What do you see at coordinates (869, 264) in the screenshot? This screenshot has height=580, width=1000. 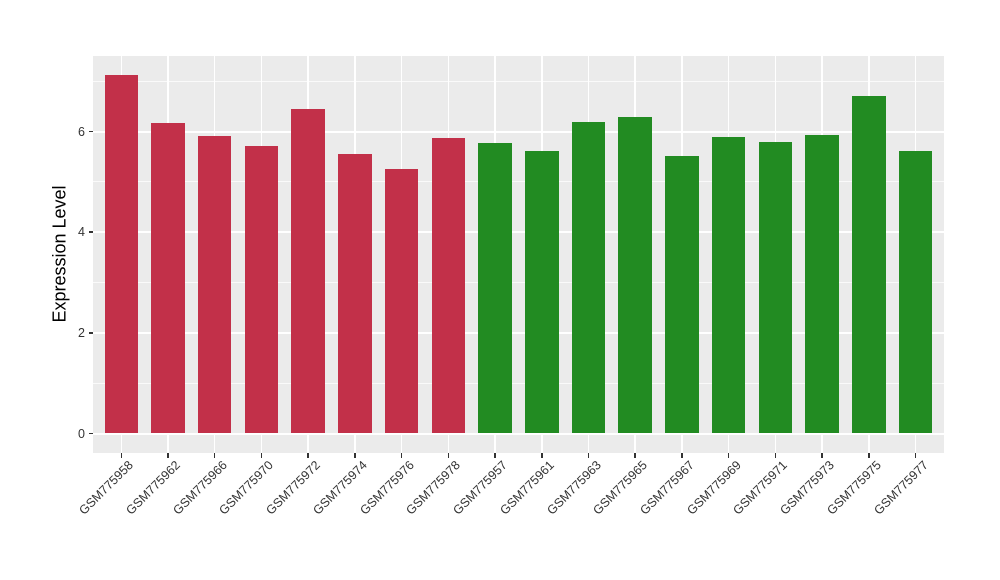 I see `bar-GSM775975` at bounding box center [869, 264].